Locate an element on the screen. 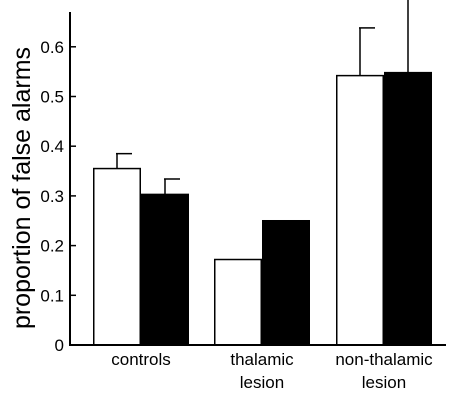 Image resolution: width=454 pixels, height=395 pixels. bar-series1-cat2 is located at coordinates (238, 302).